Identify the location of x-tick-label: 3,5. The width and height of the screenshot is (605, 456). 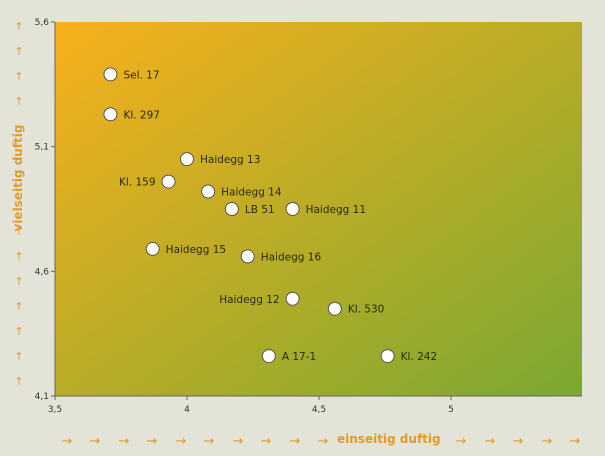
(55, 410).